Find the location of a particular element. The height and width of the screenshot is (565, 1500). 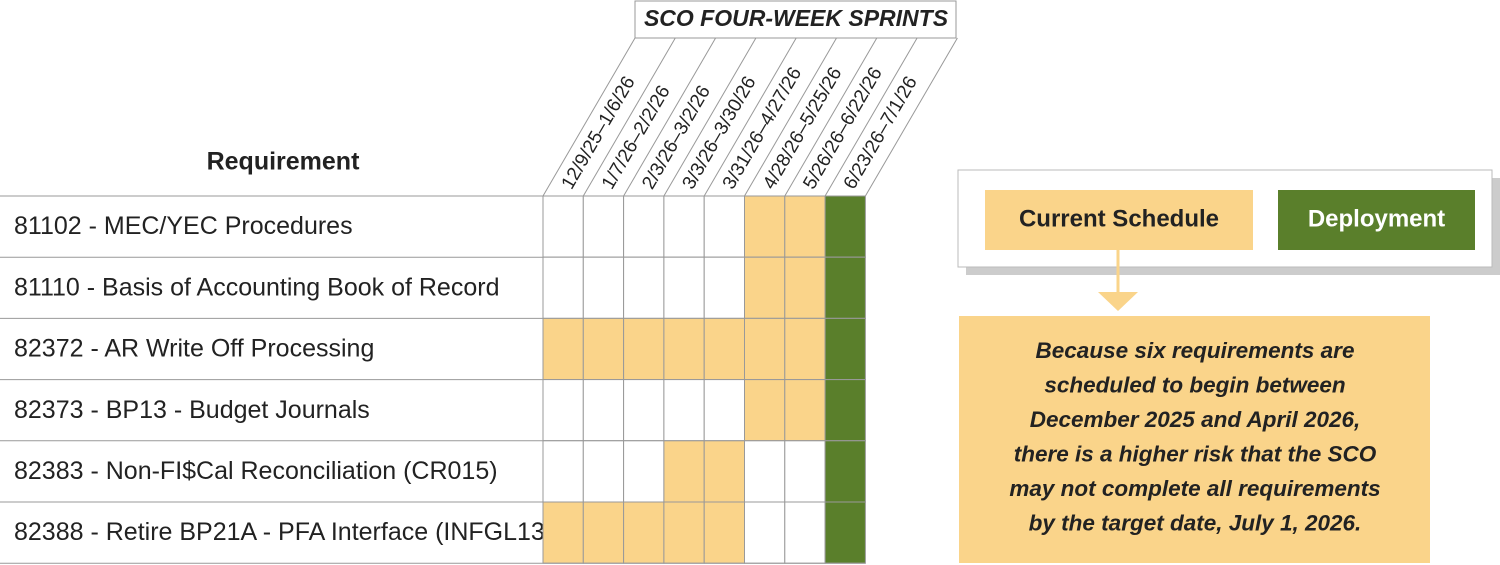

callout-line: by the target date, July 1, 2026. is located at coordinates (1195, 522).